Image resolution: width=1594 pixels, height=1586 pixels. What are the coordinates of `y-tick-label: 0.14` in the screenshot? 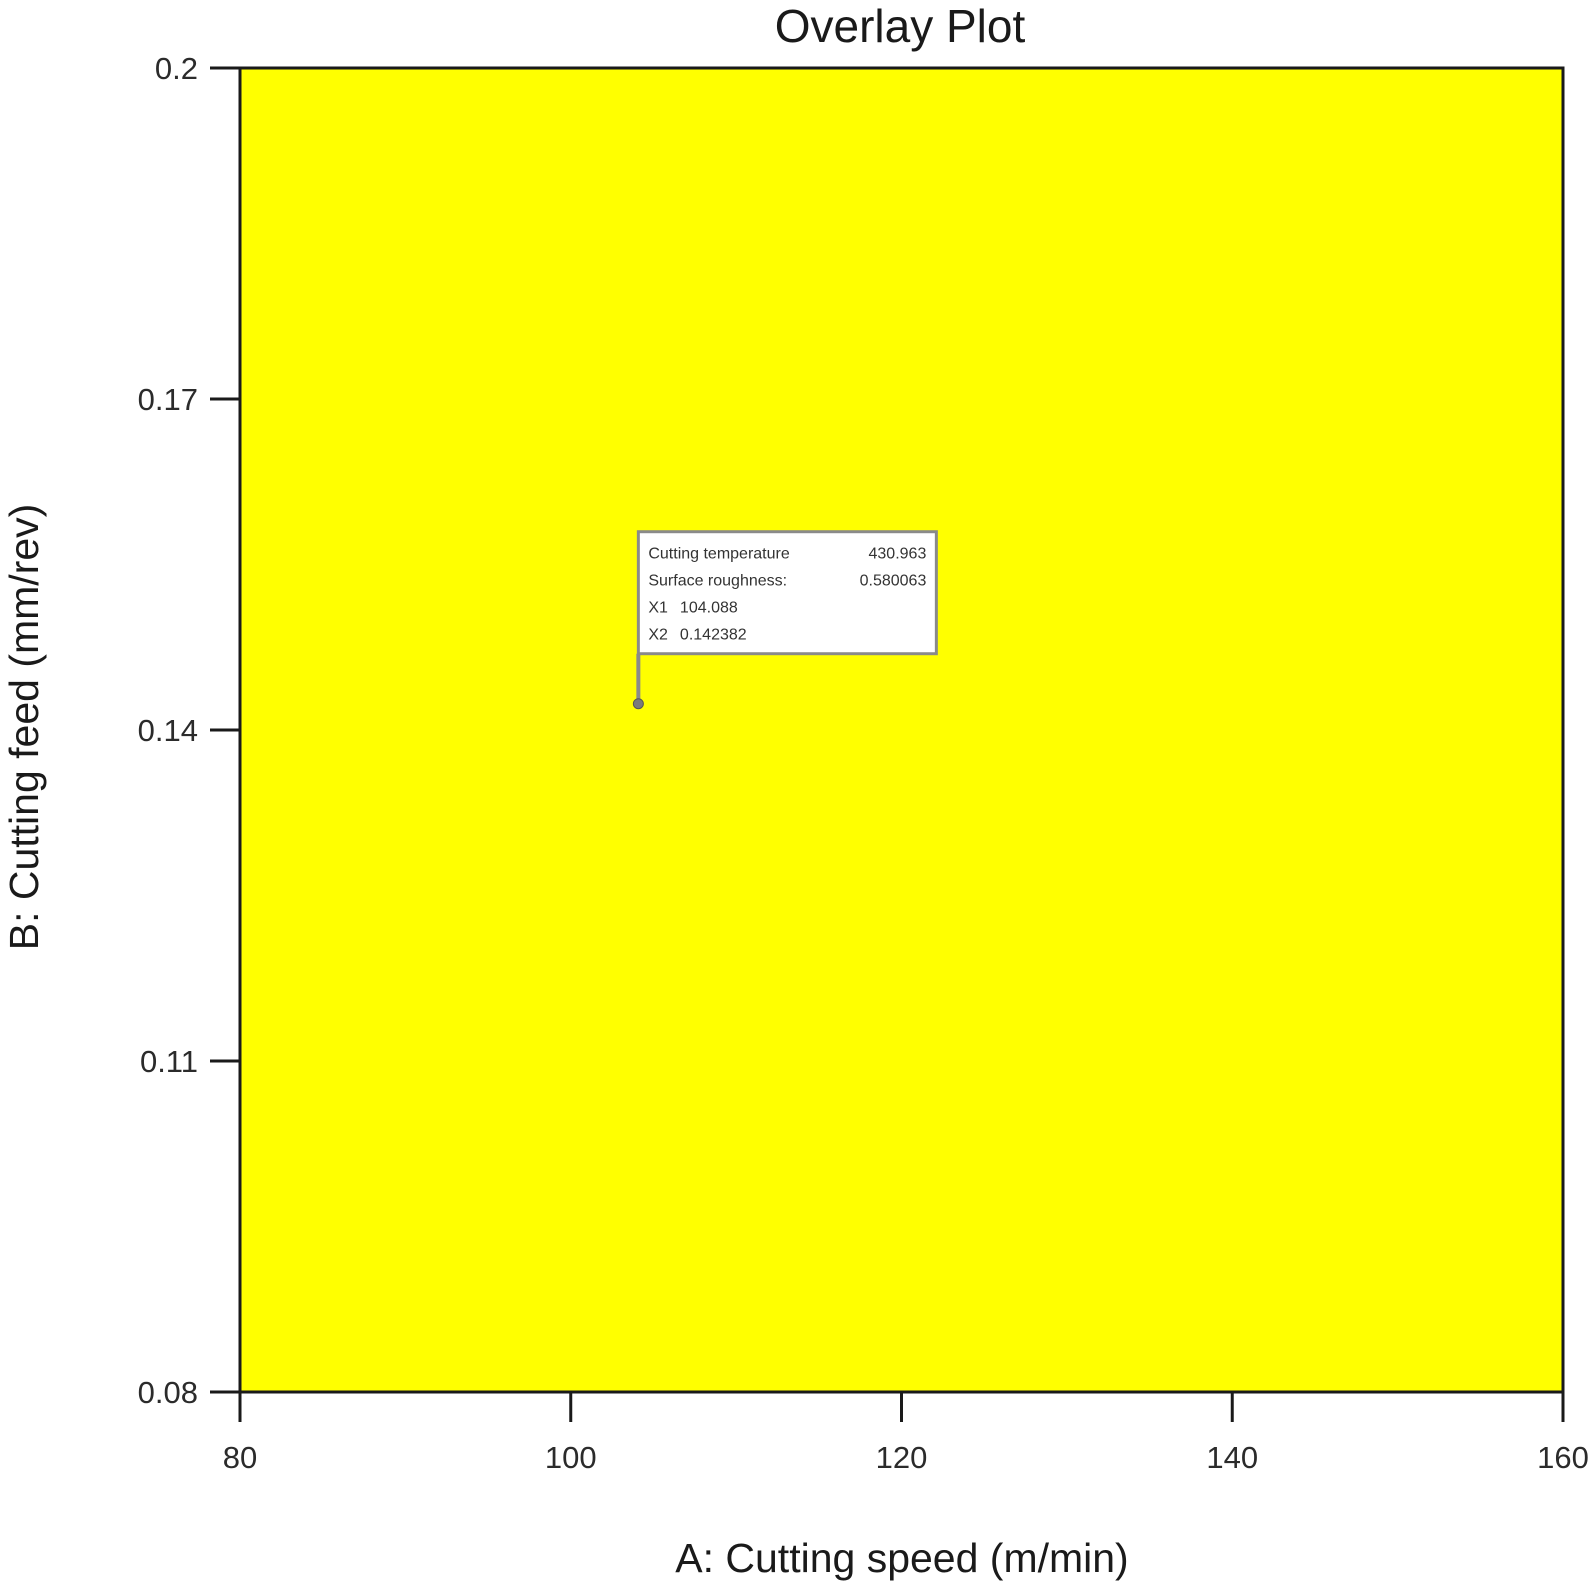 It's located at (168, 730).